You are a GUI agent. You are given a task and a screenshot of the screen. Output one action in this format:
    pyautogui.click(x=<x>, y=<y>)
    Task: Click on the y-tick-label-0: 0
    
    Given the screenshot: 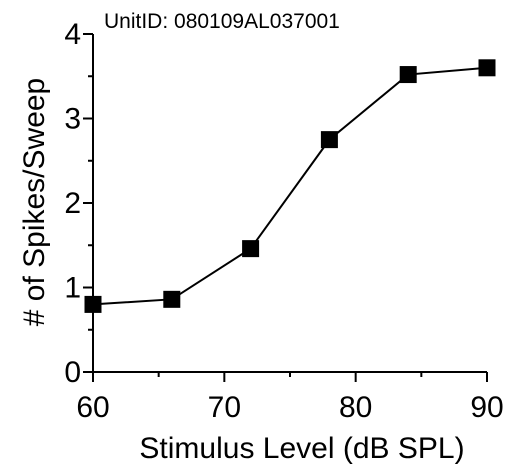 What is the action you would take?
    pyautogui.click(x=72, y=372)
    